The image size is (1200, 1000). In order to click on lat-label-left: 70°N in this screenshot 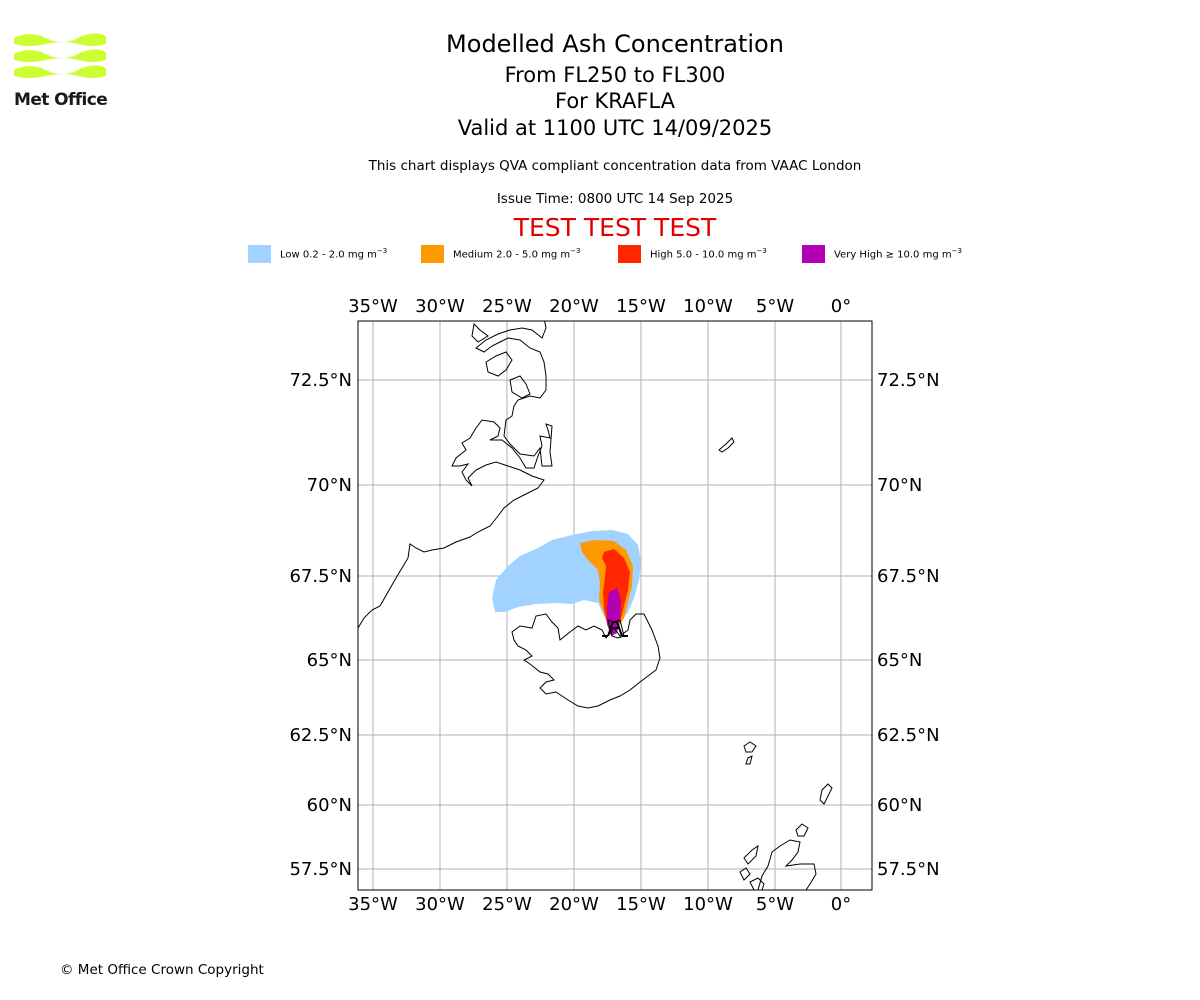, I will do `click(329, 485)`.